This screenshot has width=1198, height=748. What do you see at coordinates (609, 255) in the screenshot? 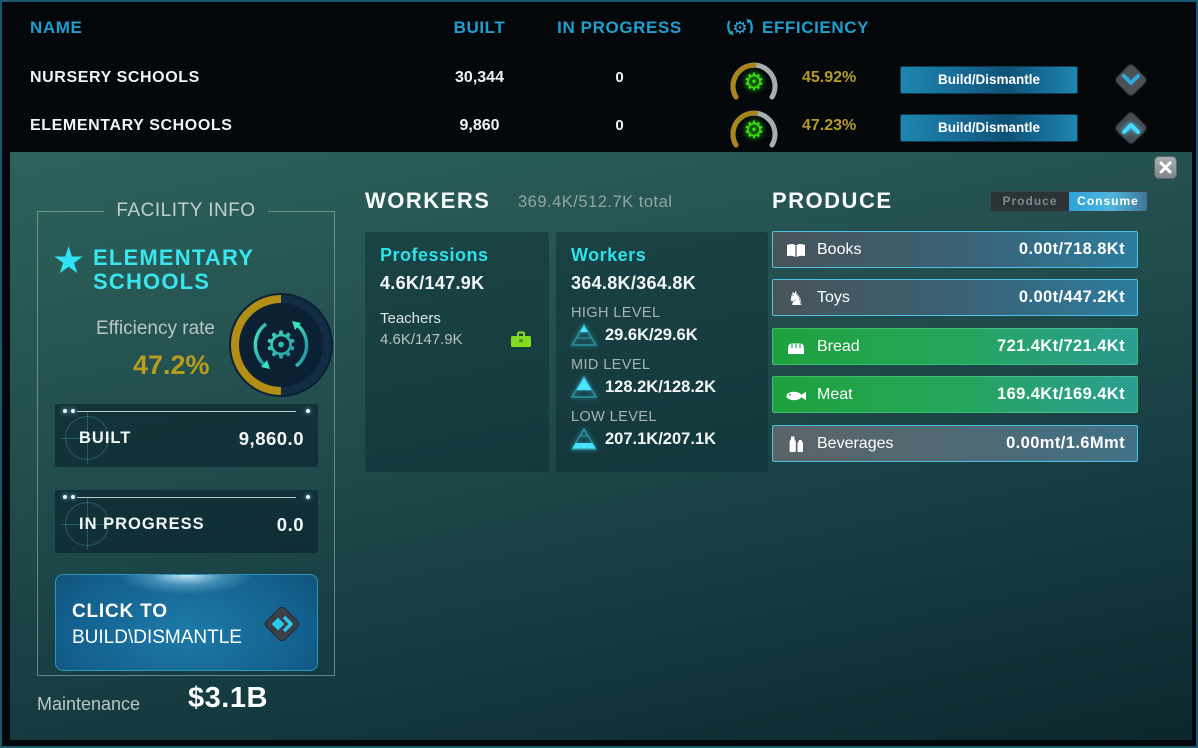
I see `workers-card-title: Workers` at bounding box center [609, 255].